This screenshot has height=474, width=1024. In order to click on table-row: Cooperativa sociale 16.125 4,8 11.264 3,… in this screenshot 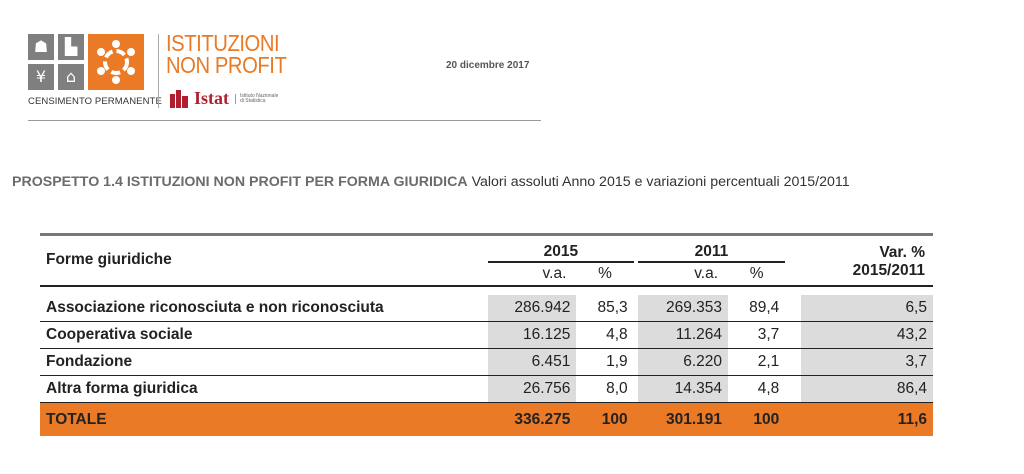, I will do `click(486, 335)`.